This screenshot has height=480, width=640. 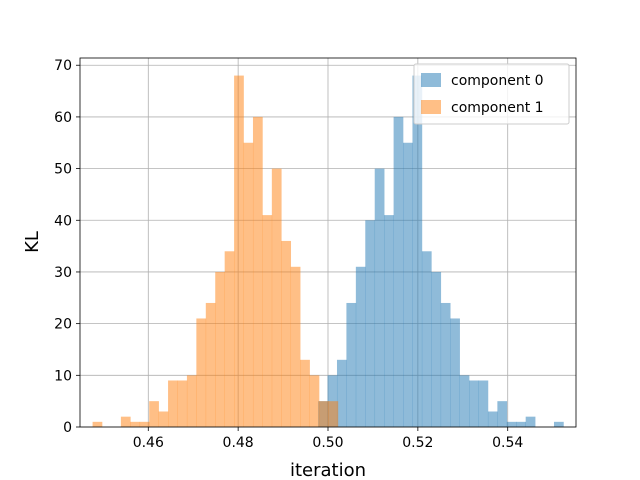 I want to click on legend-box, so click(x=491, y=94).